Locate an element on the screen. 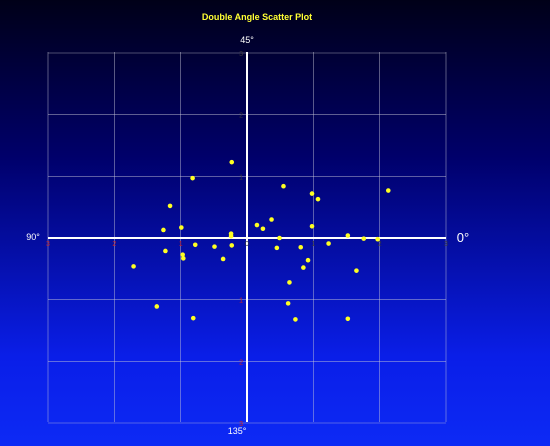 The width and height of the screenshot is (550, 446). angle-label-left: 90° is located at coordinates (33, 237).